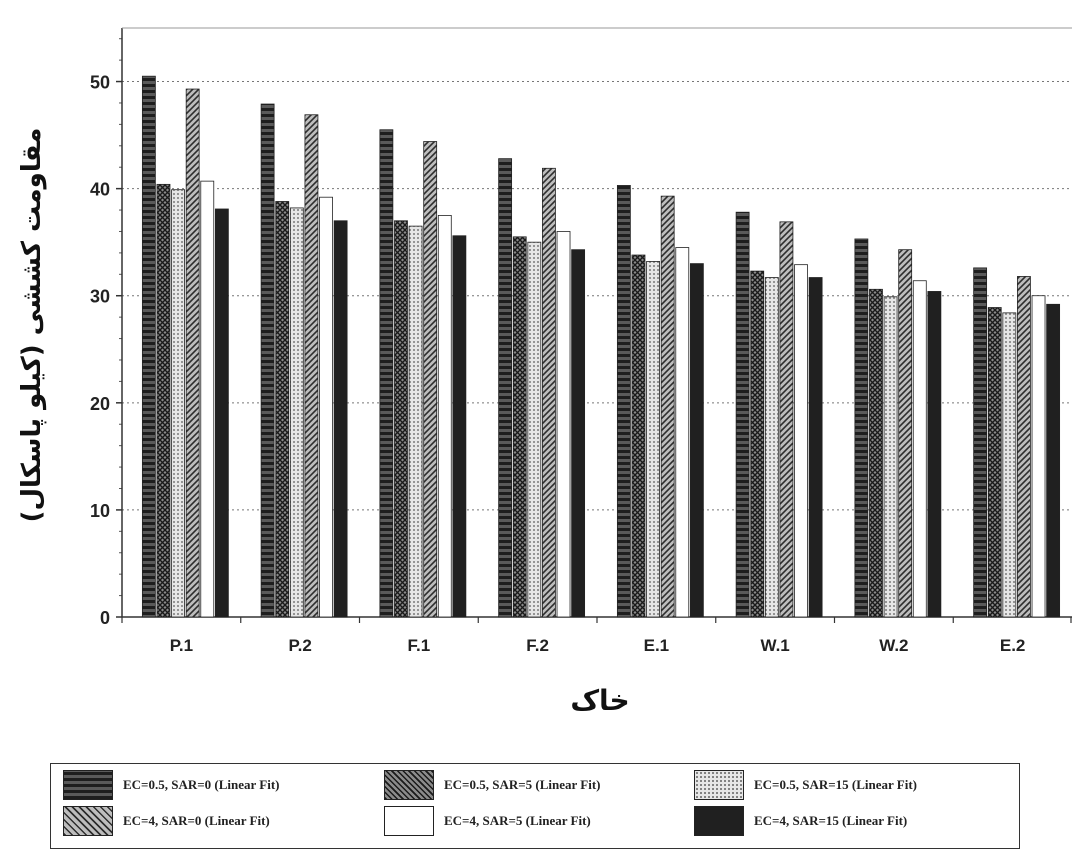 The image size is (1075, 855). What do you see at coordinates (522, 784) in the screenshot?
I see `legend-label: EC=0.5, SAR=5 (Linear Fit)` at bounding box center [522, 784].